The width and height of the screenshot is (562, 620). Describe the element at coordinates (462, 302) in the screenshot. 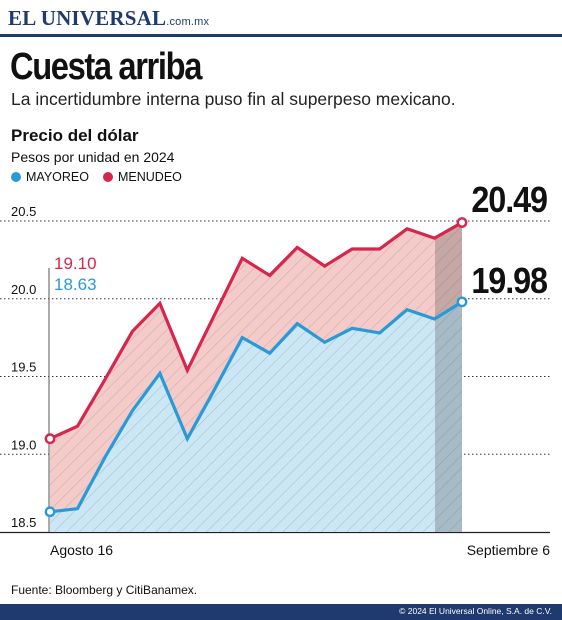

I see `mayoreo-end-point` at that location.